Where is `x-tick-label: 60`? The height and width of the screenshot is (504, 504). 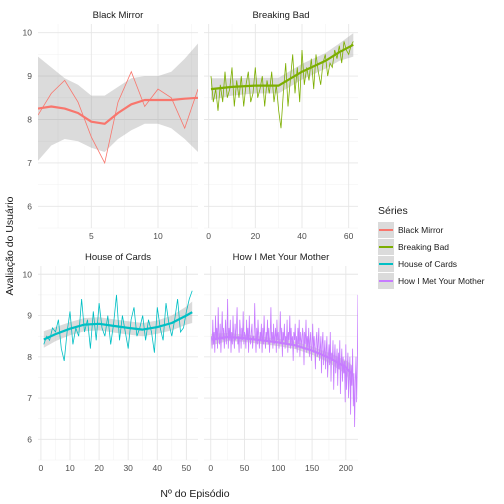
x-tick-label: 60 is located at coordinates (349, 236).